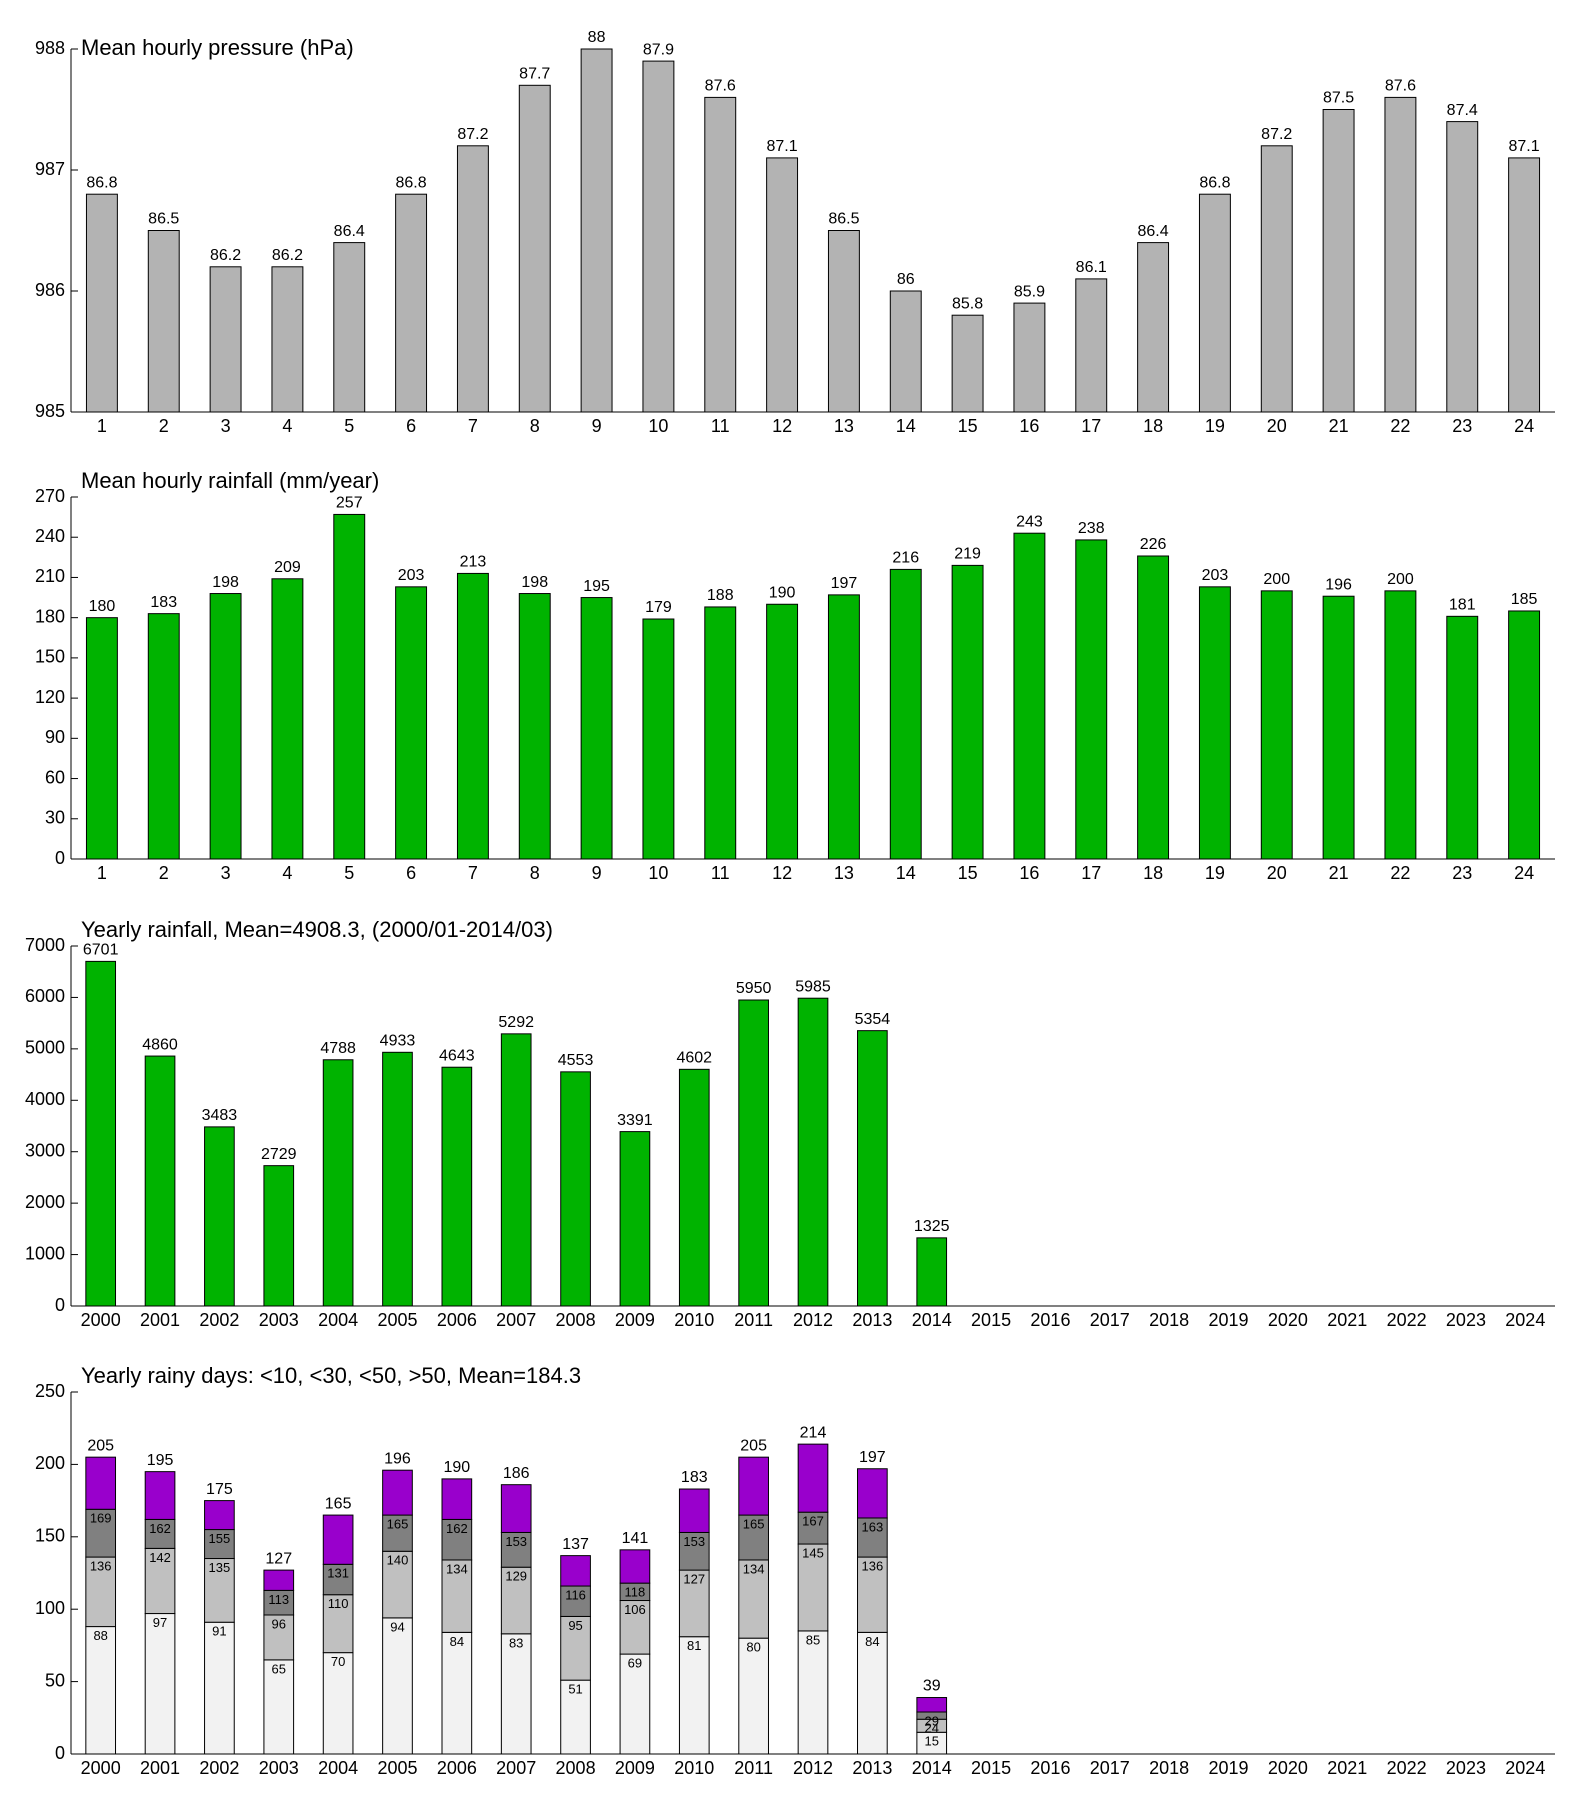 This screenshot has width=1580, height=1800. What do you see at coordinates (349, 426) in the screenshot?
I see `x-tick-label: 5` at bounding box center [349, 426].